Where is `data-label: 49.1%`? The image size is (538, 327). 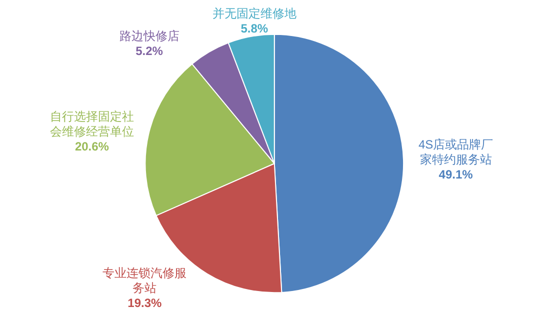 data-label: 49.1% is located at coordinates (456, 175).